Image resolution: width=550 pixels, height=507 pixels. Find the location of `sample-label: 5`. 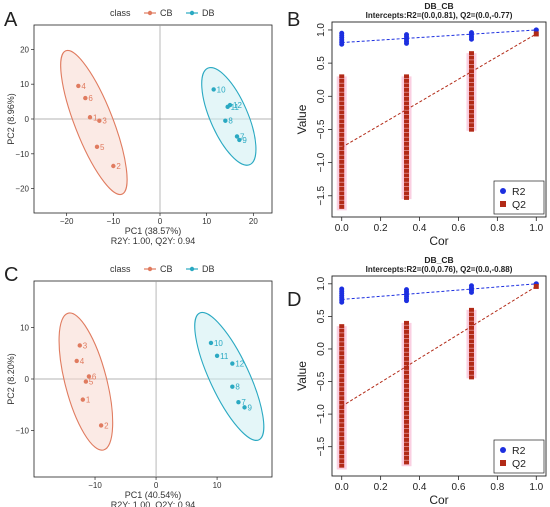

sample-label: 5 is located at coordinates (102, 147).